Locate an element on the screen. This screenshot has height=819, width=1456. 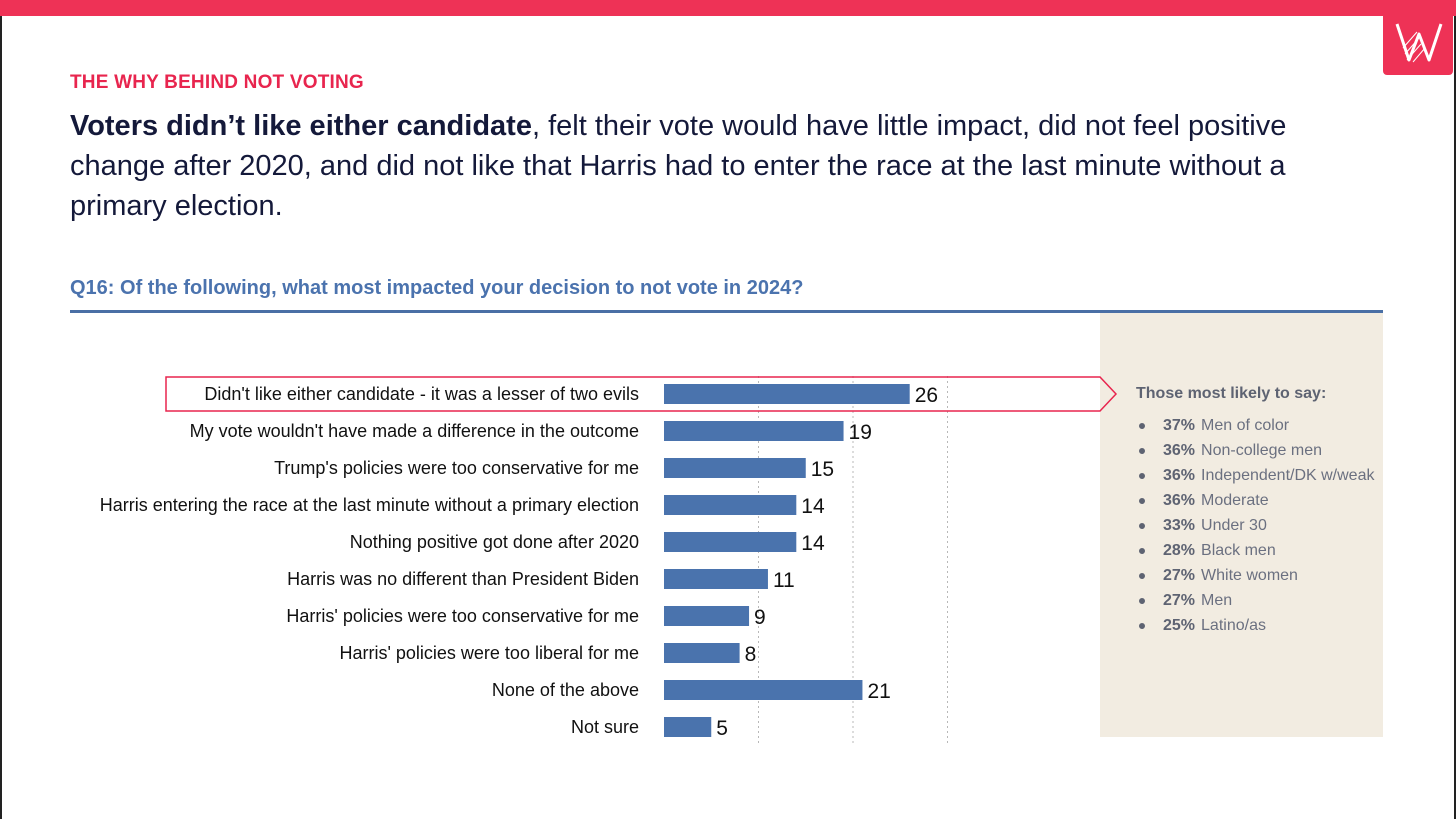
category-label: Not sure is located at coordinates (605, 727).